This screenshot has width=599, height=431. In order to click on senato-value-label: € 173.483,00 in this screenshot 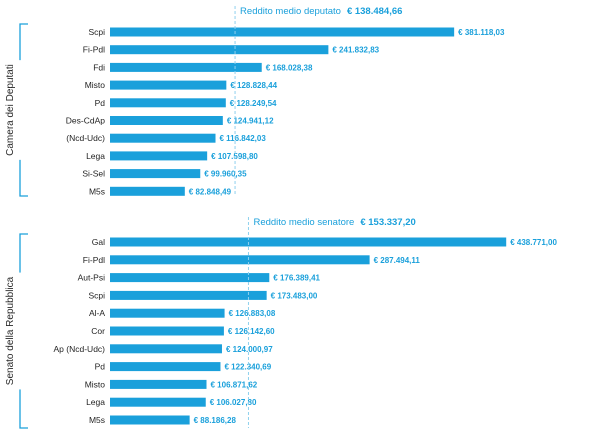, I will do `click(294, 295)`.